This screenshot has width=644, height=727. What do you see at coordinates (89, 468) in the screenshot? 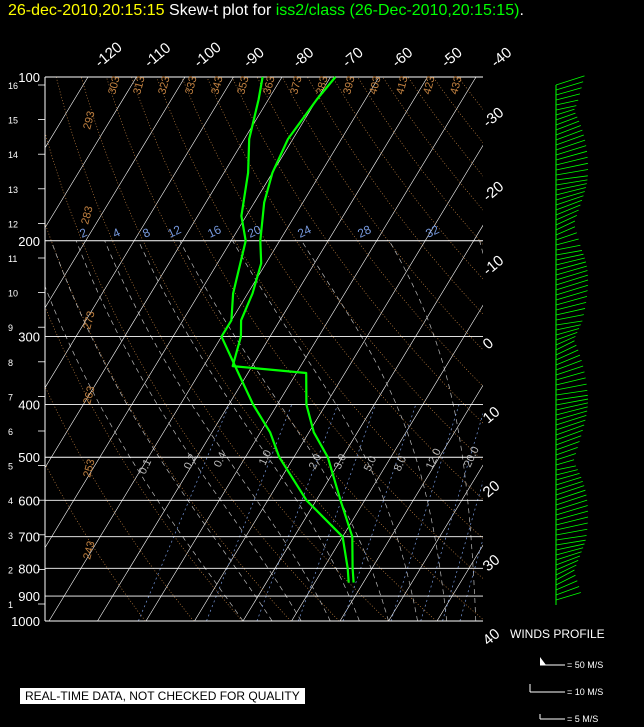
I see `dry-adiabat-label: 253` at bounding box center [89, 468].